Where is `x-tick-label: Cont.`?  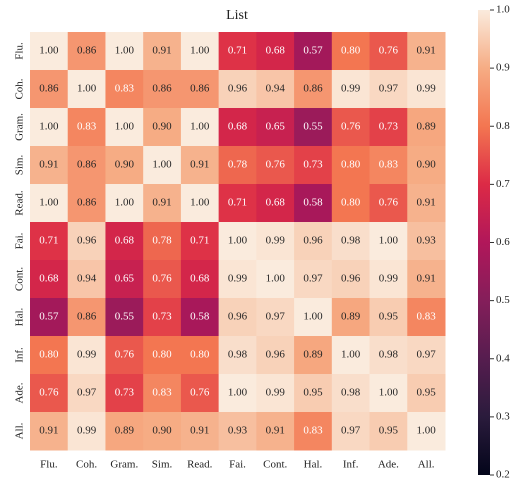 x-tick-label: Cont. is located at coordinates (275, 465).